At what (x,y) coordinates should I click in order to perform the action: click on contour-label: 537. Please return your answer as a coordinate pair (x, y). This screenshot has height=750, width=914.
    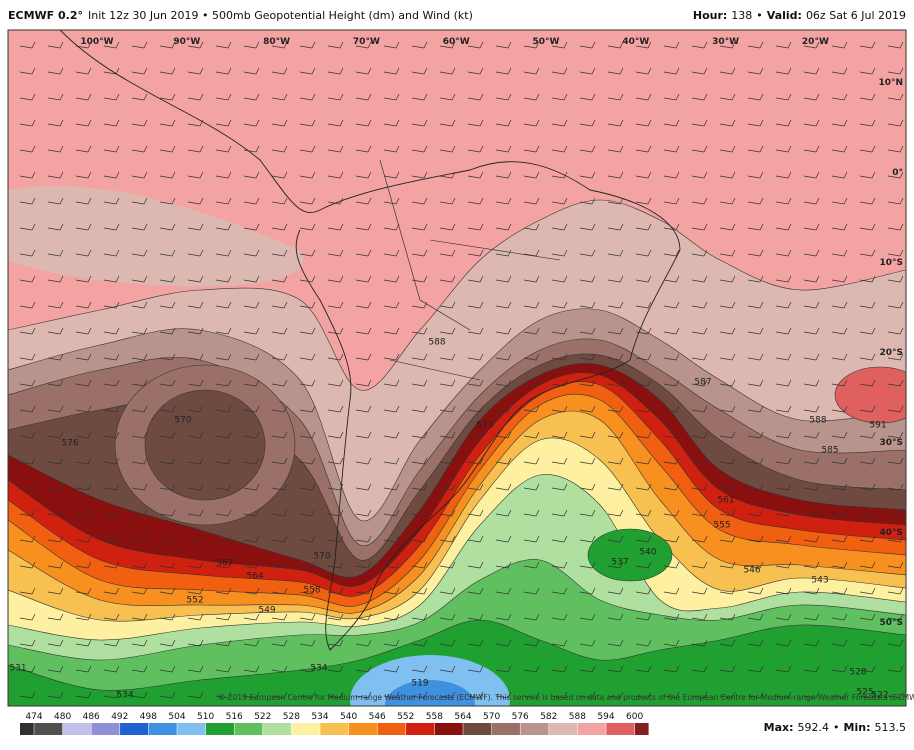
    Looking at the image, I should click on (619, 563).